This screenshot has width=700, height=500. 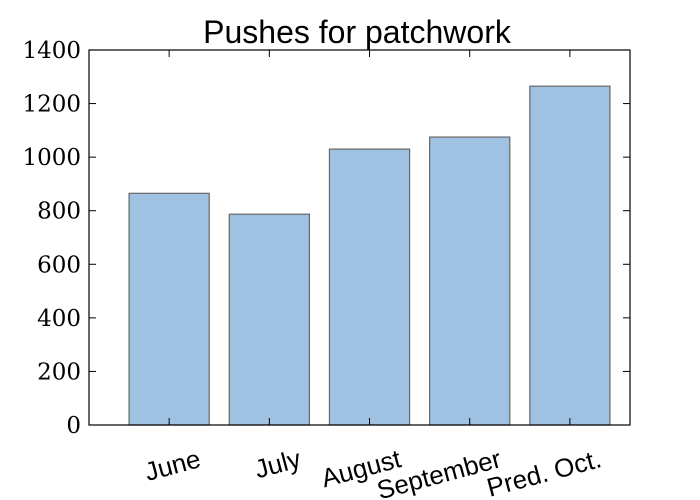 I want to click on x-tick-label: June, so click(x=172, y=465).